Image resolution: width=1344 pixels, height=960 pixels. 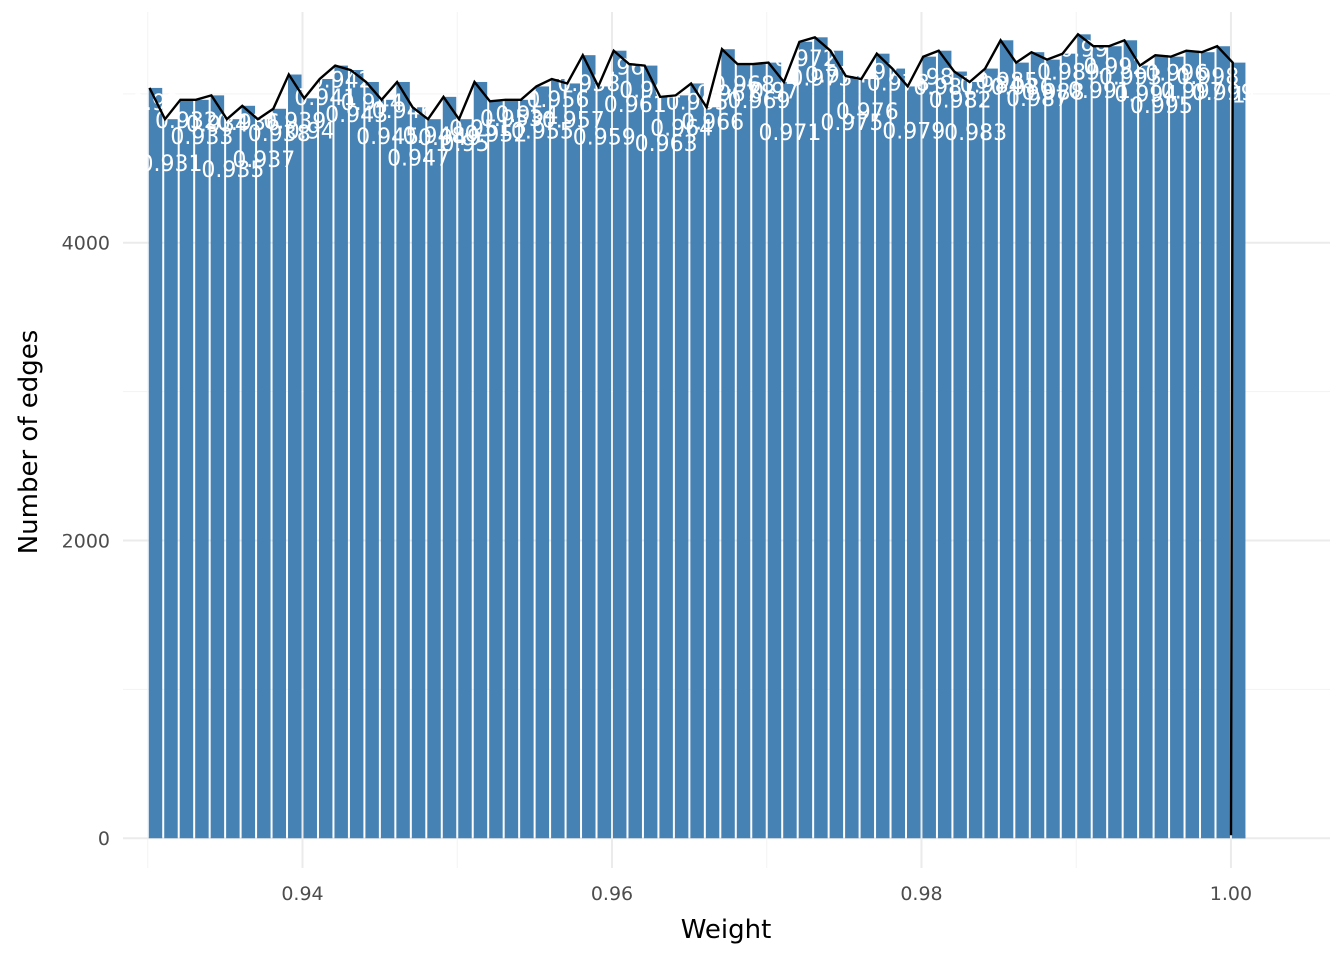 I want to click on bar-value-label: 0.968, so click(x=743, y=85).